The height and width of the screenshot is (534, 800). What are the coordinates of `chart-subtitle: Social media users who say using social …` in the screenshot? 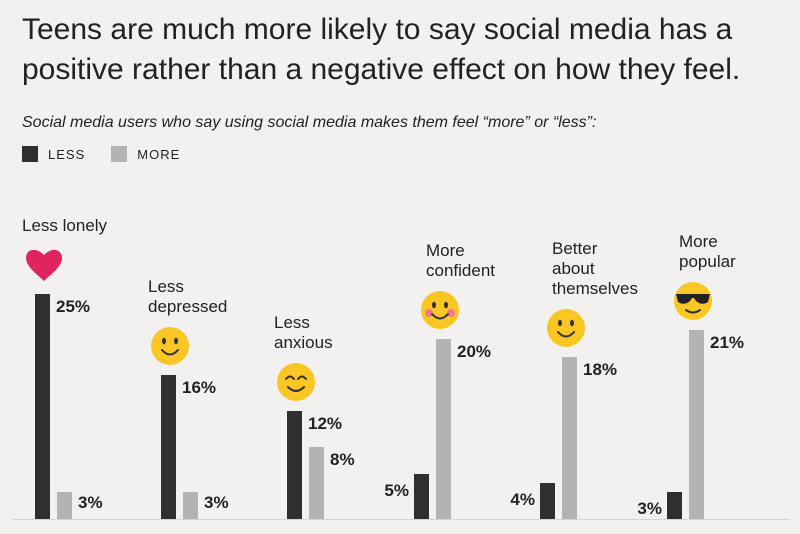 It's located at (309, 122).